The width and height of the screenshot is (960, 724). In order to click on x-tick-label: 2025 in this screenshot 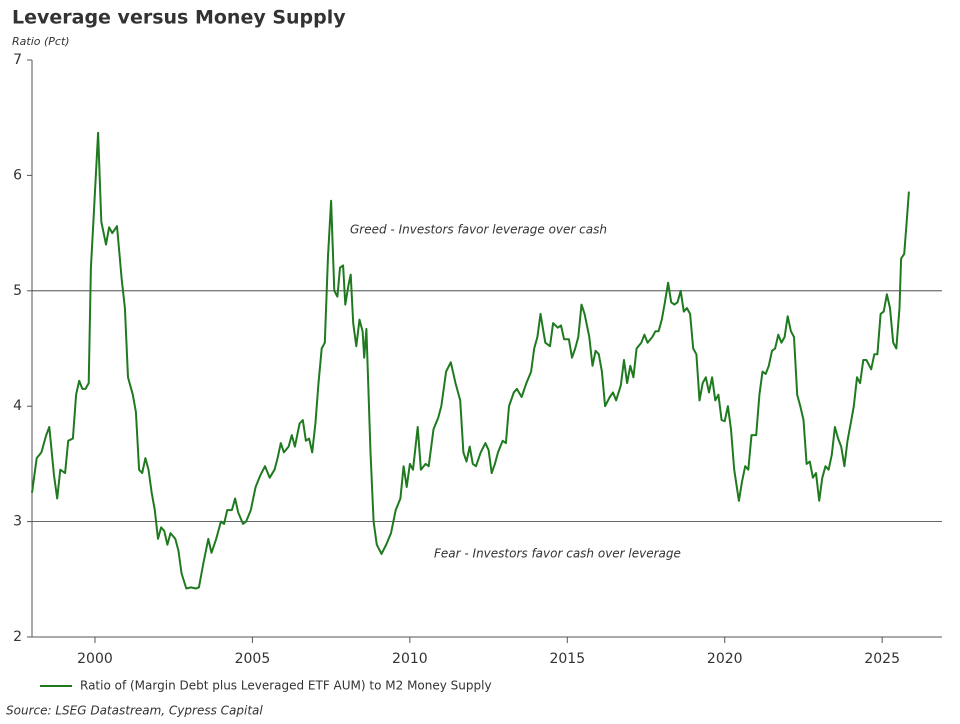, I will do `click(882, 659)`.